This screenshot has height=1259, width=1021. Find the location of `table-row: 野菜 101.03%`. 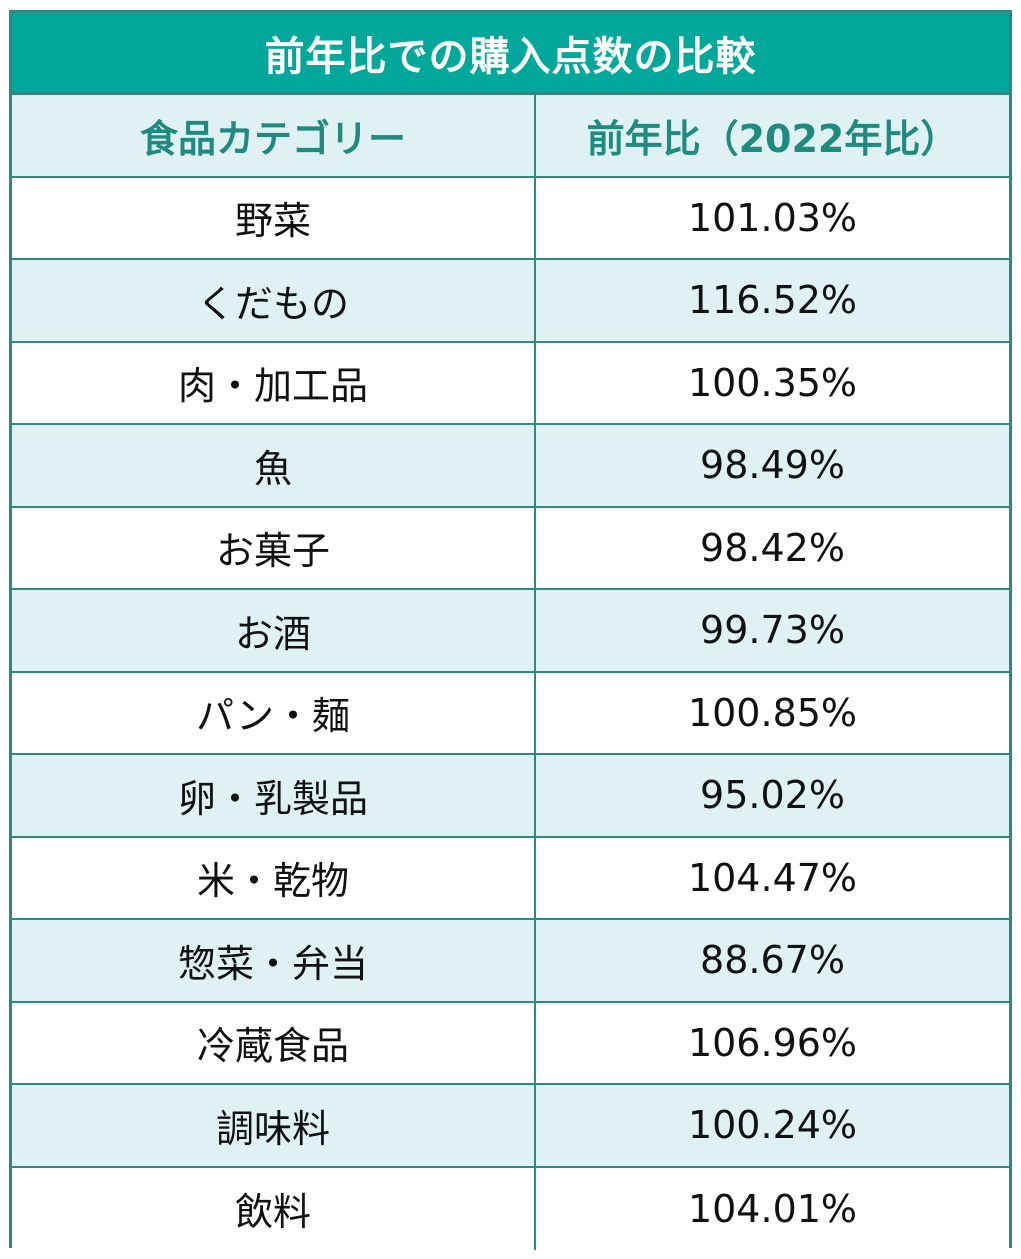

table-row: 野菜 101.03% is located at coordinates (510, 218).